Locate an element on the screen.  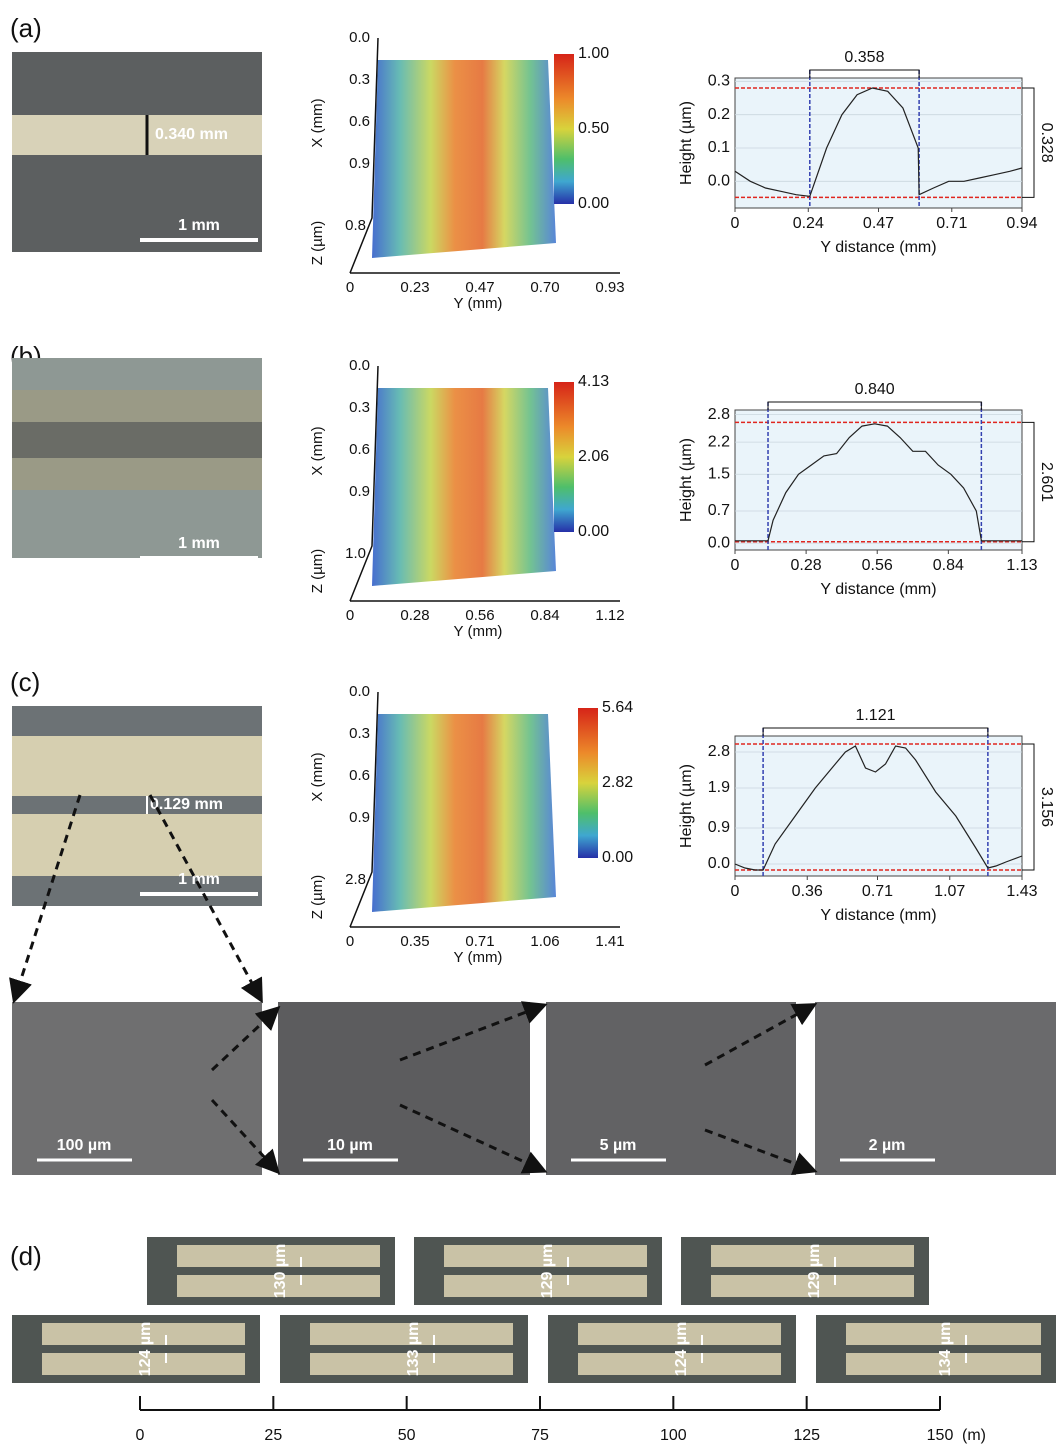
axis-tick-label: 125 is located at coordinates (806, 1435).